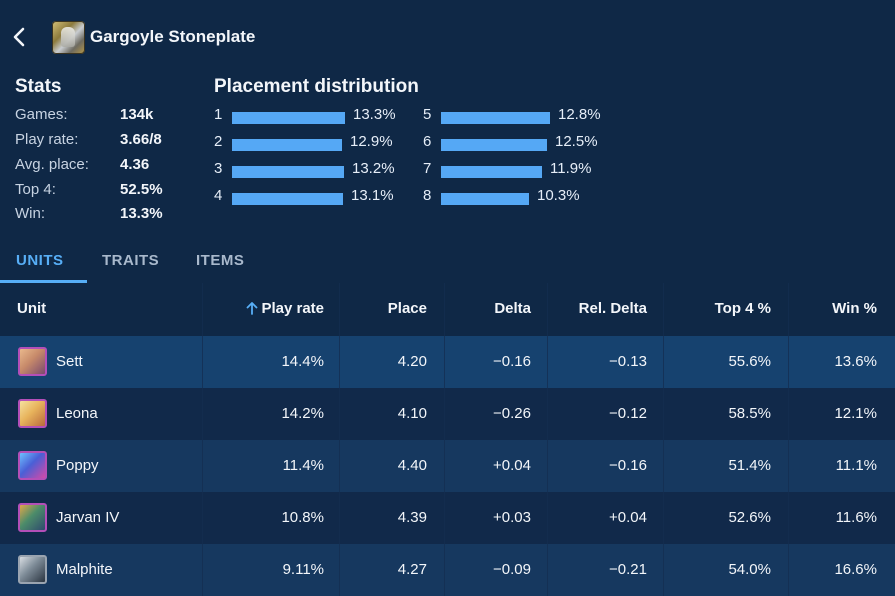 The width and height of the screenshot is (895, 596). What do you see at coordinates (447, 466) in the screenshot?
I see `table-row: Poppy 11.4% 4.40 +0.04 −0.16 51.4% 11.1%` at bounding box center [447, 466].